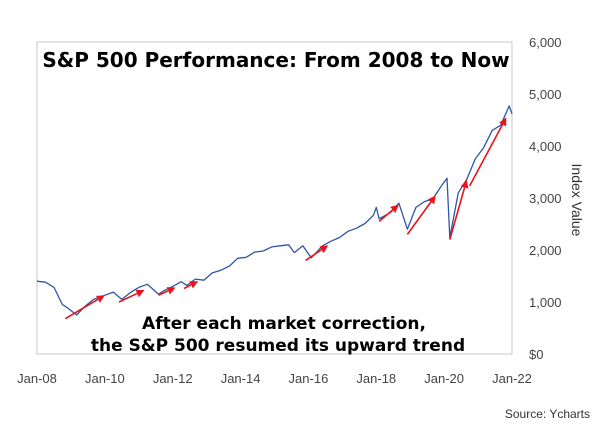 The width and height of the screenshot is (600, 431). I want to click on x-tick-label: Jan-10, so click(105, 378).